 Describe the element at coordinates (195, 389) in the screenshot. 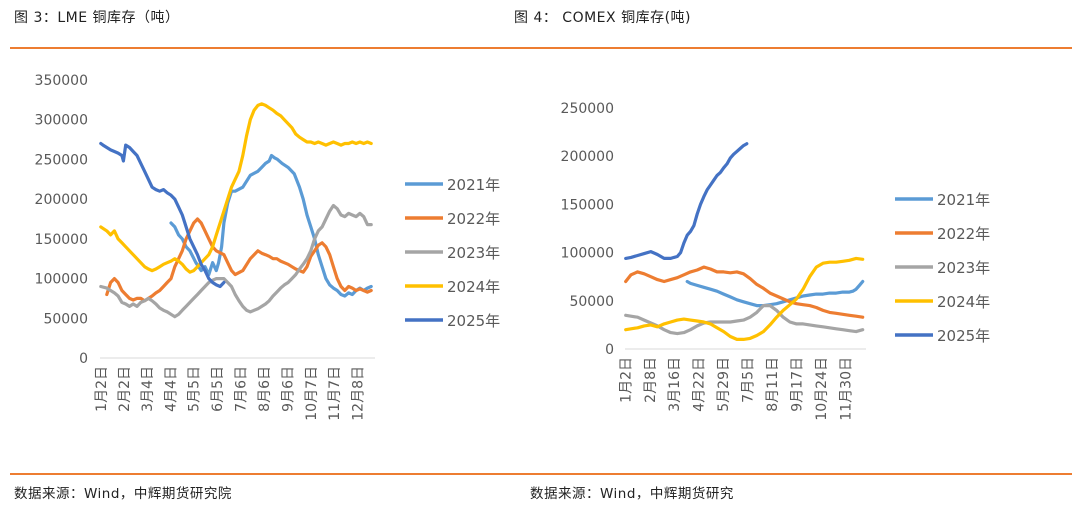

I see `x-tick-label: 5月5日` at that location.